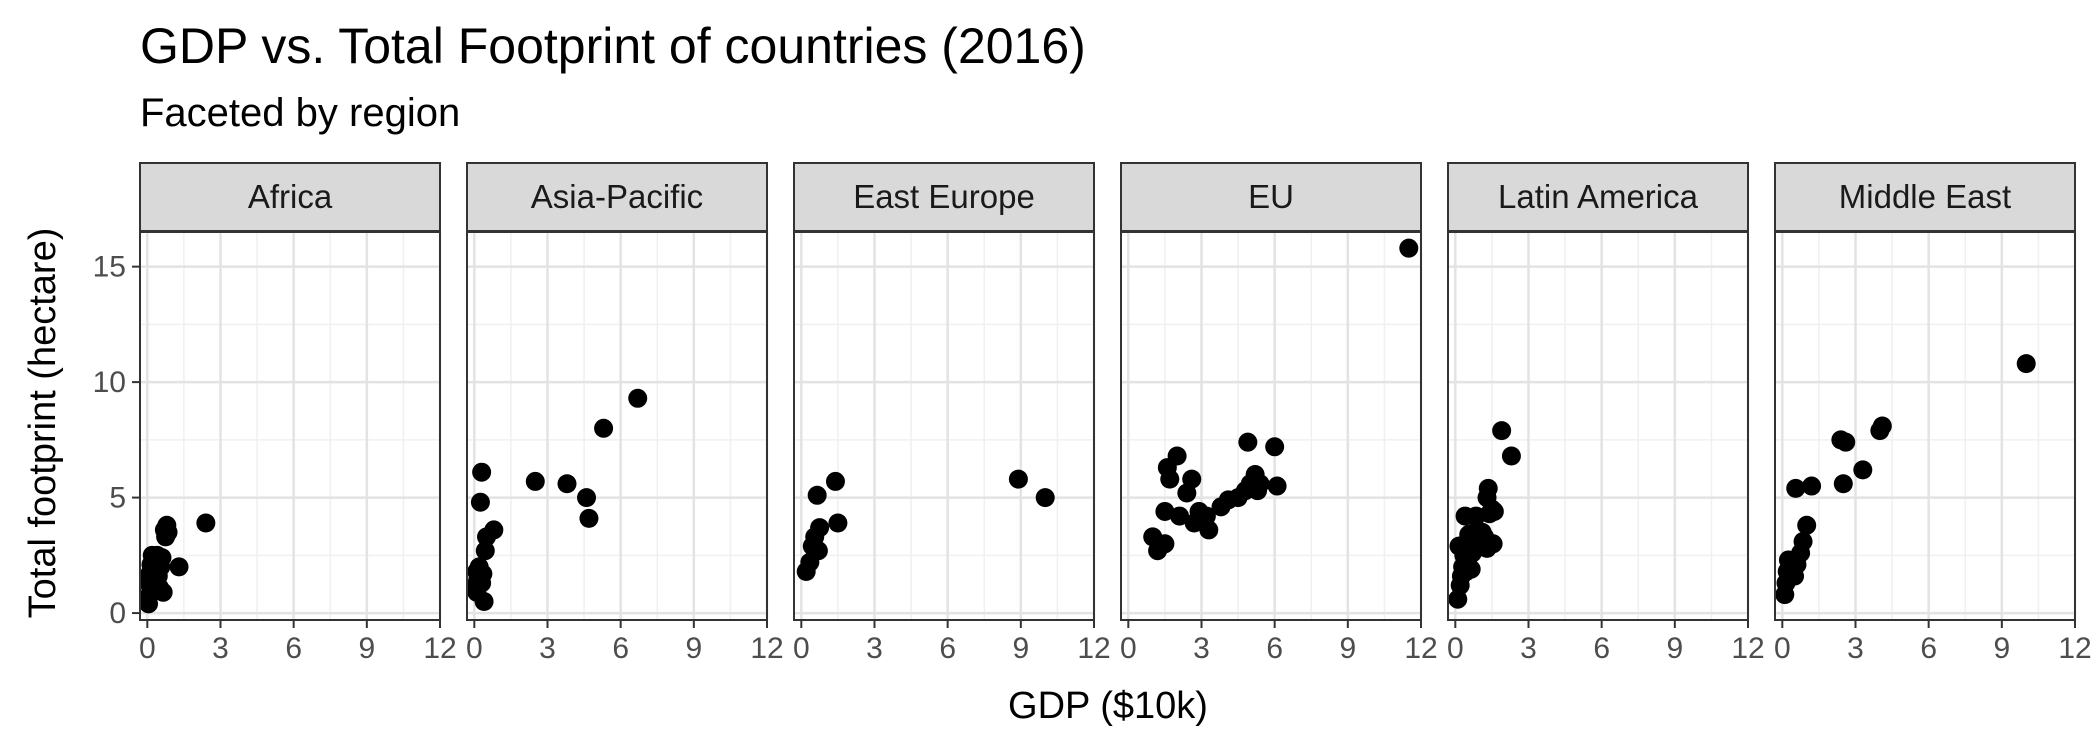 The height and width of the screenshot is (755, 2100). I want to click on facet-strip-label: Latin America, so click(1598, 196).